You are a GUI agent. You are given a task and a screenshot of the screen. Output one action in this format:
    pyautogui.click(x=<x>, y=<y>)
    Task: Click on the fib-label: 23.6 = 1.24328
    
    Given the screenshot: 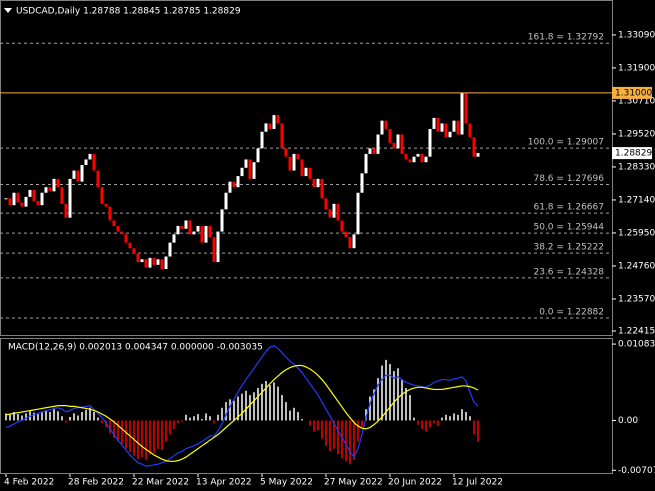 What is the action you would take?
    pyautogui.click(x=568, y=272)
    